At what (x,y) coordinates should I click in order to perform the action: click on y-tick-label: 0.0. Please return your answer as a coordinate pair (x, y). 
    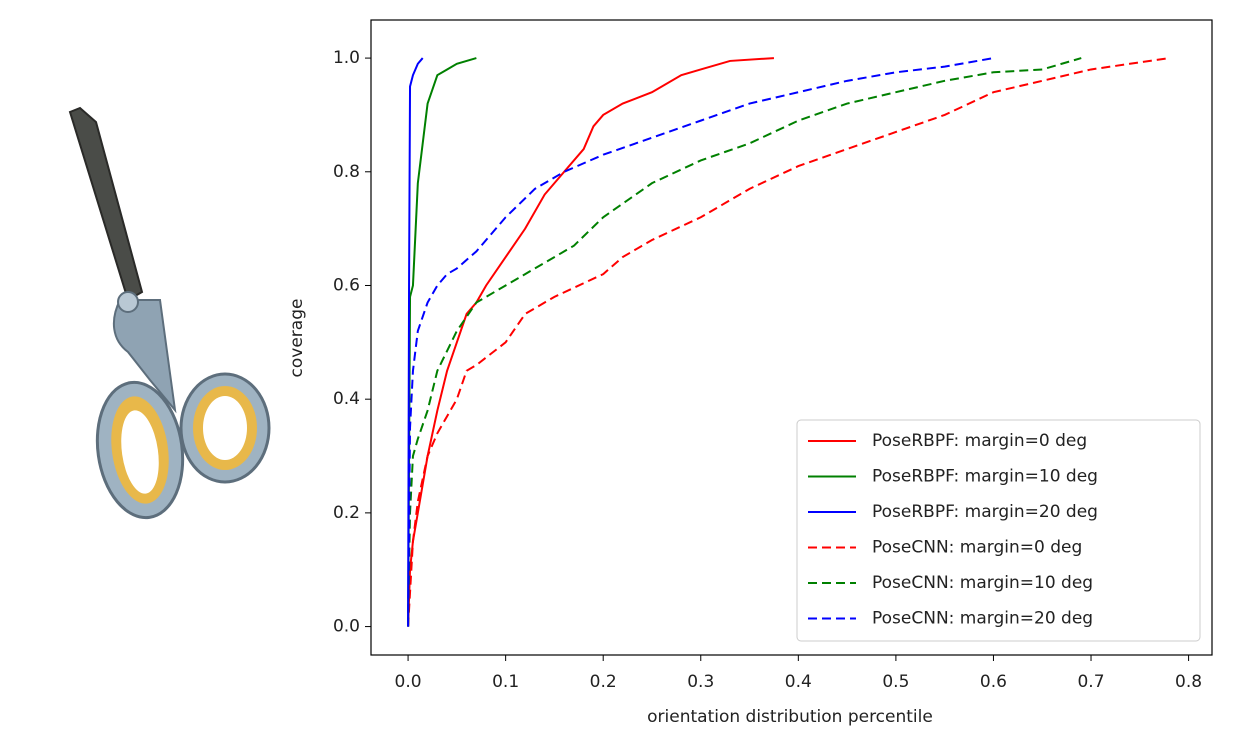
    Looking at the image, I should click on (346, 627).